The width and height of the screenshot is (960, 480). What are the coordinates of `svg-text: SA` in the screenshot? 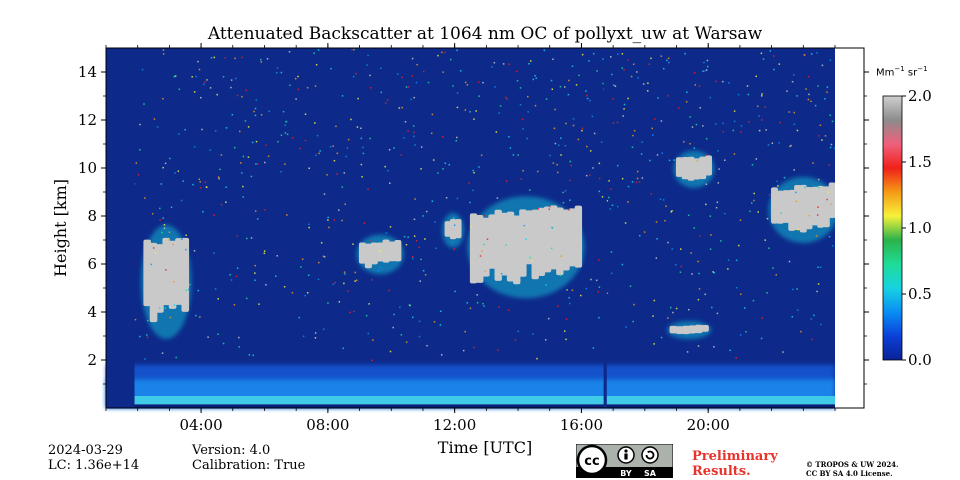 It's located at (650, 473).